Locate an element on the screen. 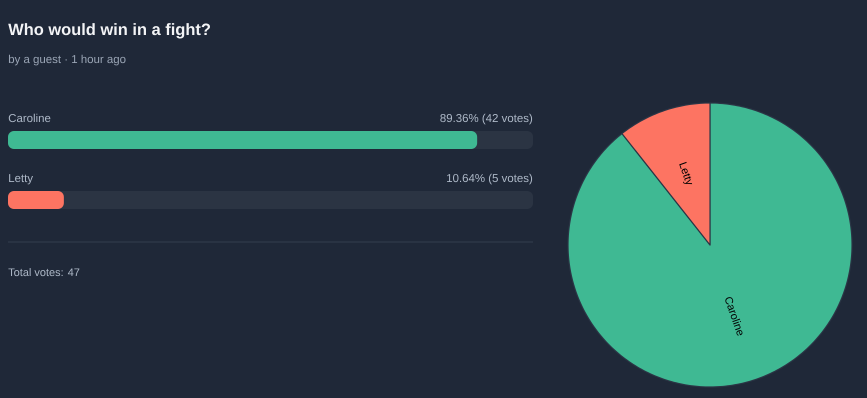  chart-subtitle: by a guest · 1 hour ago is located at coordinates (67, 60).